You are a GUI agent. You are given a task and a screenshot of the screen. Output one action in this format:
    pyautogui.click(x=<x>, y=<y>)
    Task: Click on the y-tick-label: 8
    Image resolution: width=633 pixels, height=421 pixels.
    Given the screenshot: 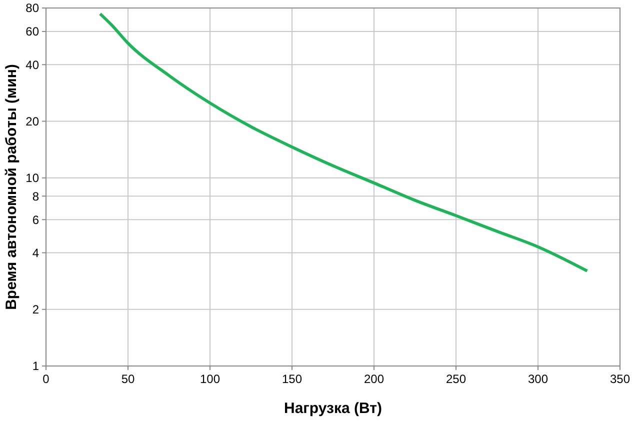 What is the action you would take?
    pyautogui.click(x=36, y=196)
    